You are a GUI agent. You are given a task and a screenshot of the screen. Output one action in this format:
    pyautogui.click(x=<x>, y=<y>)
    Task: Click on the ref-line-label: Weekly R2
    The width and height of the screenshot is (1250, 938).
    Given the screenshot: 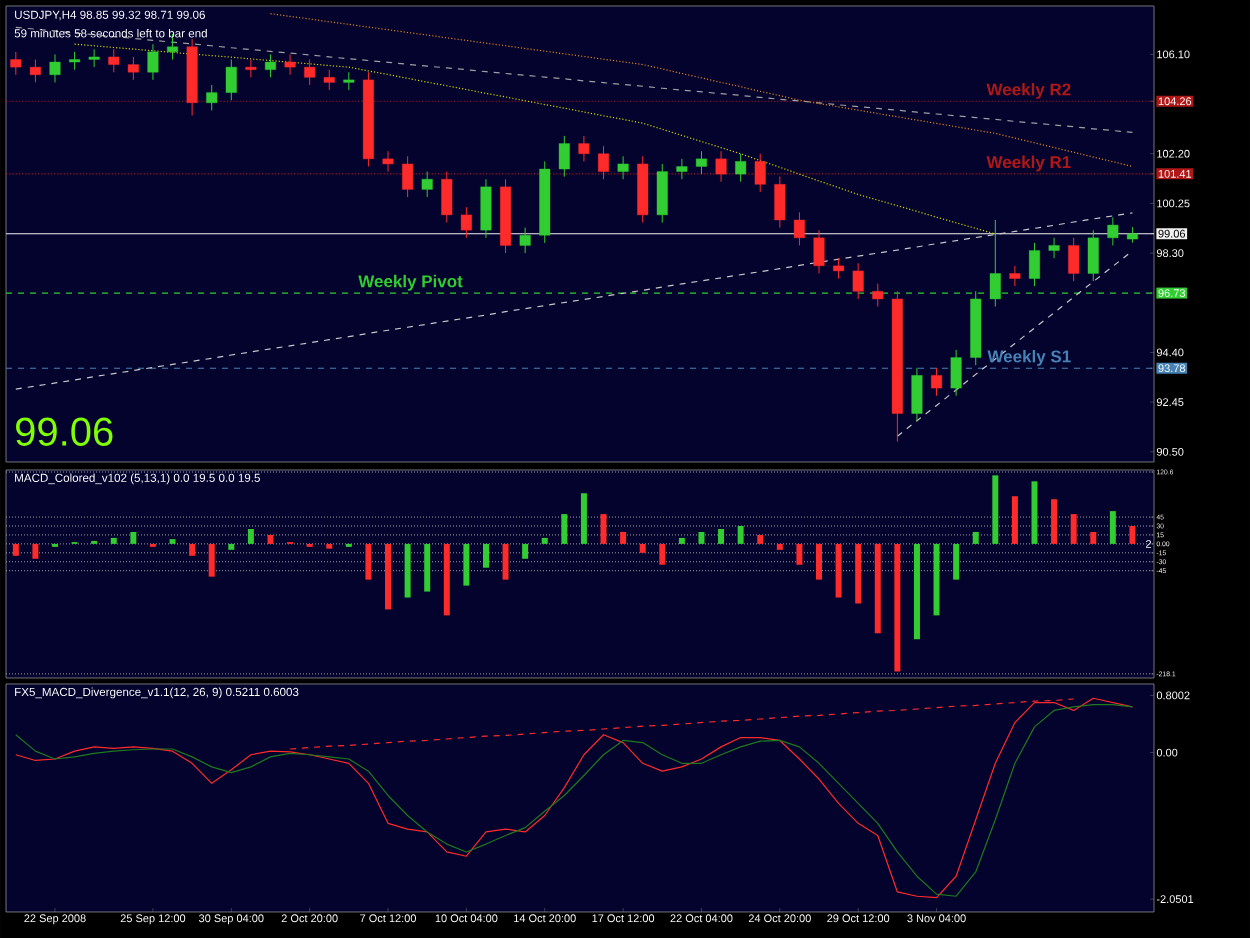 What is the action you would take?
    pyautogui.click(x=1028, y=91)
    